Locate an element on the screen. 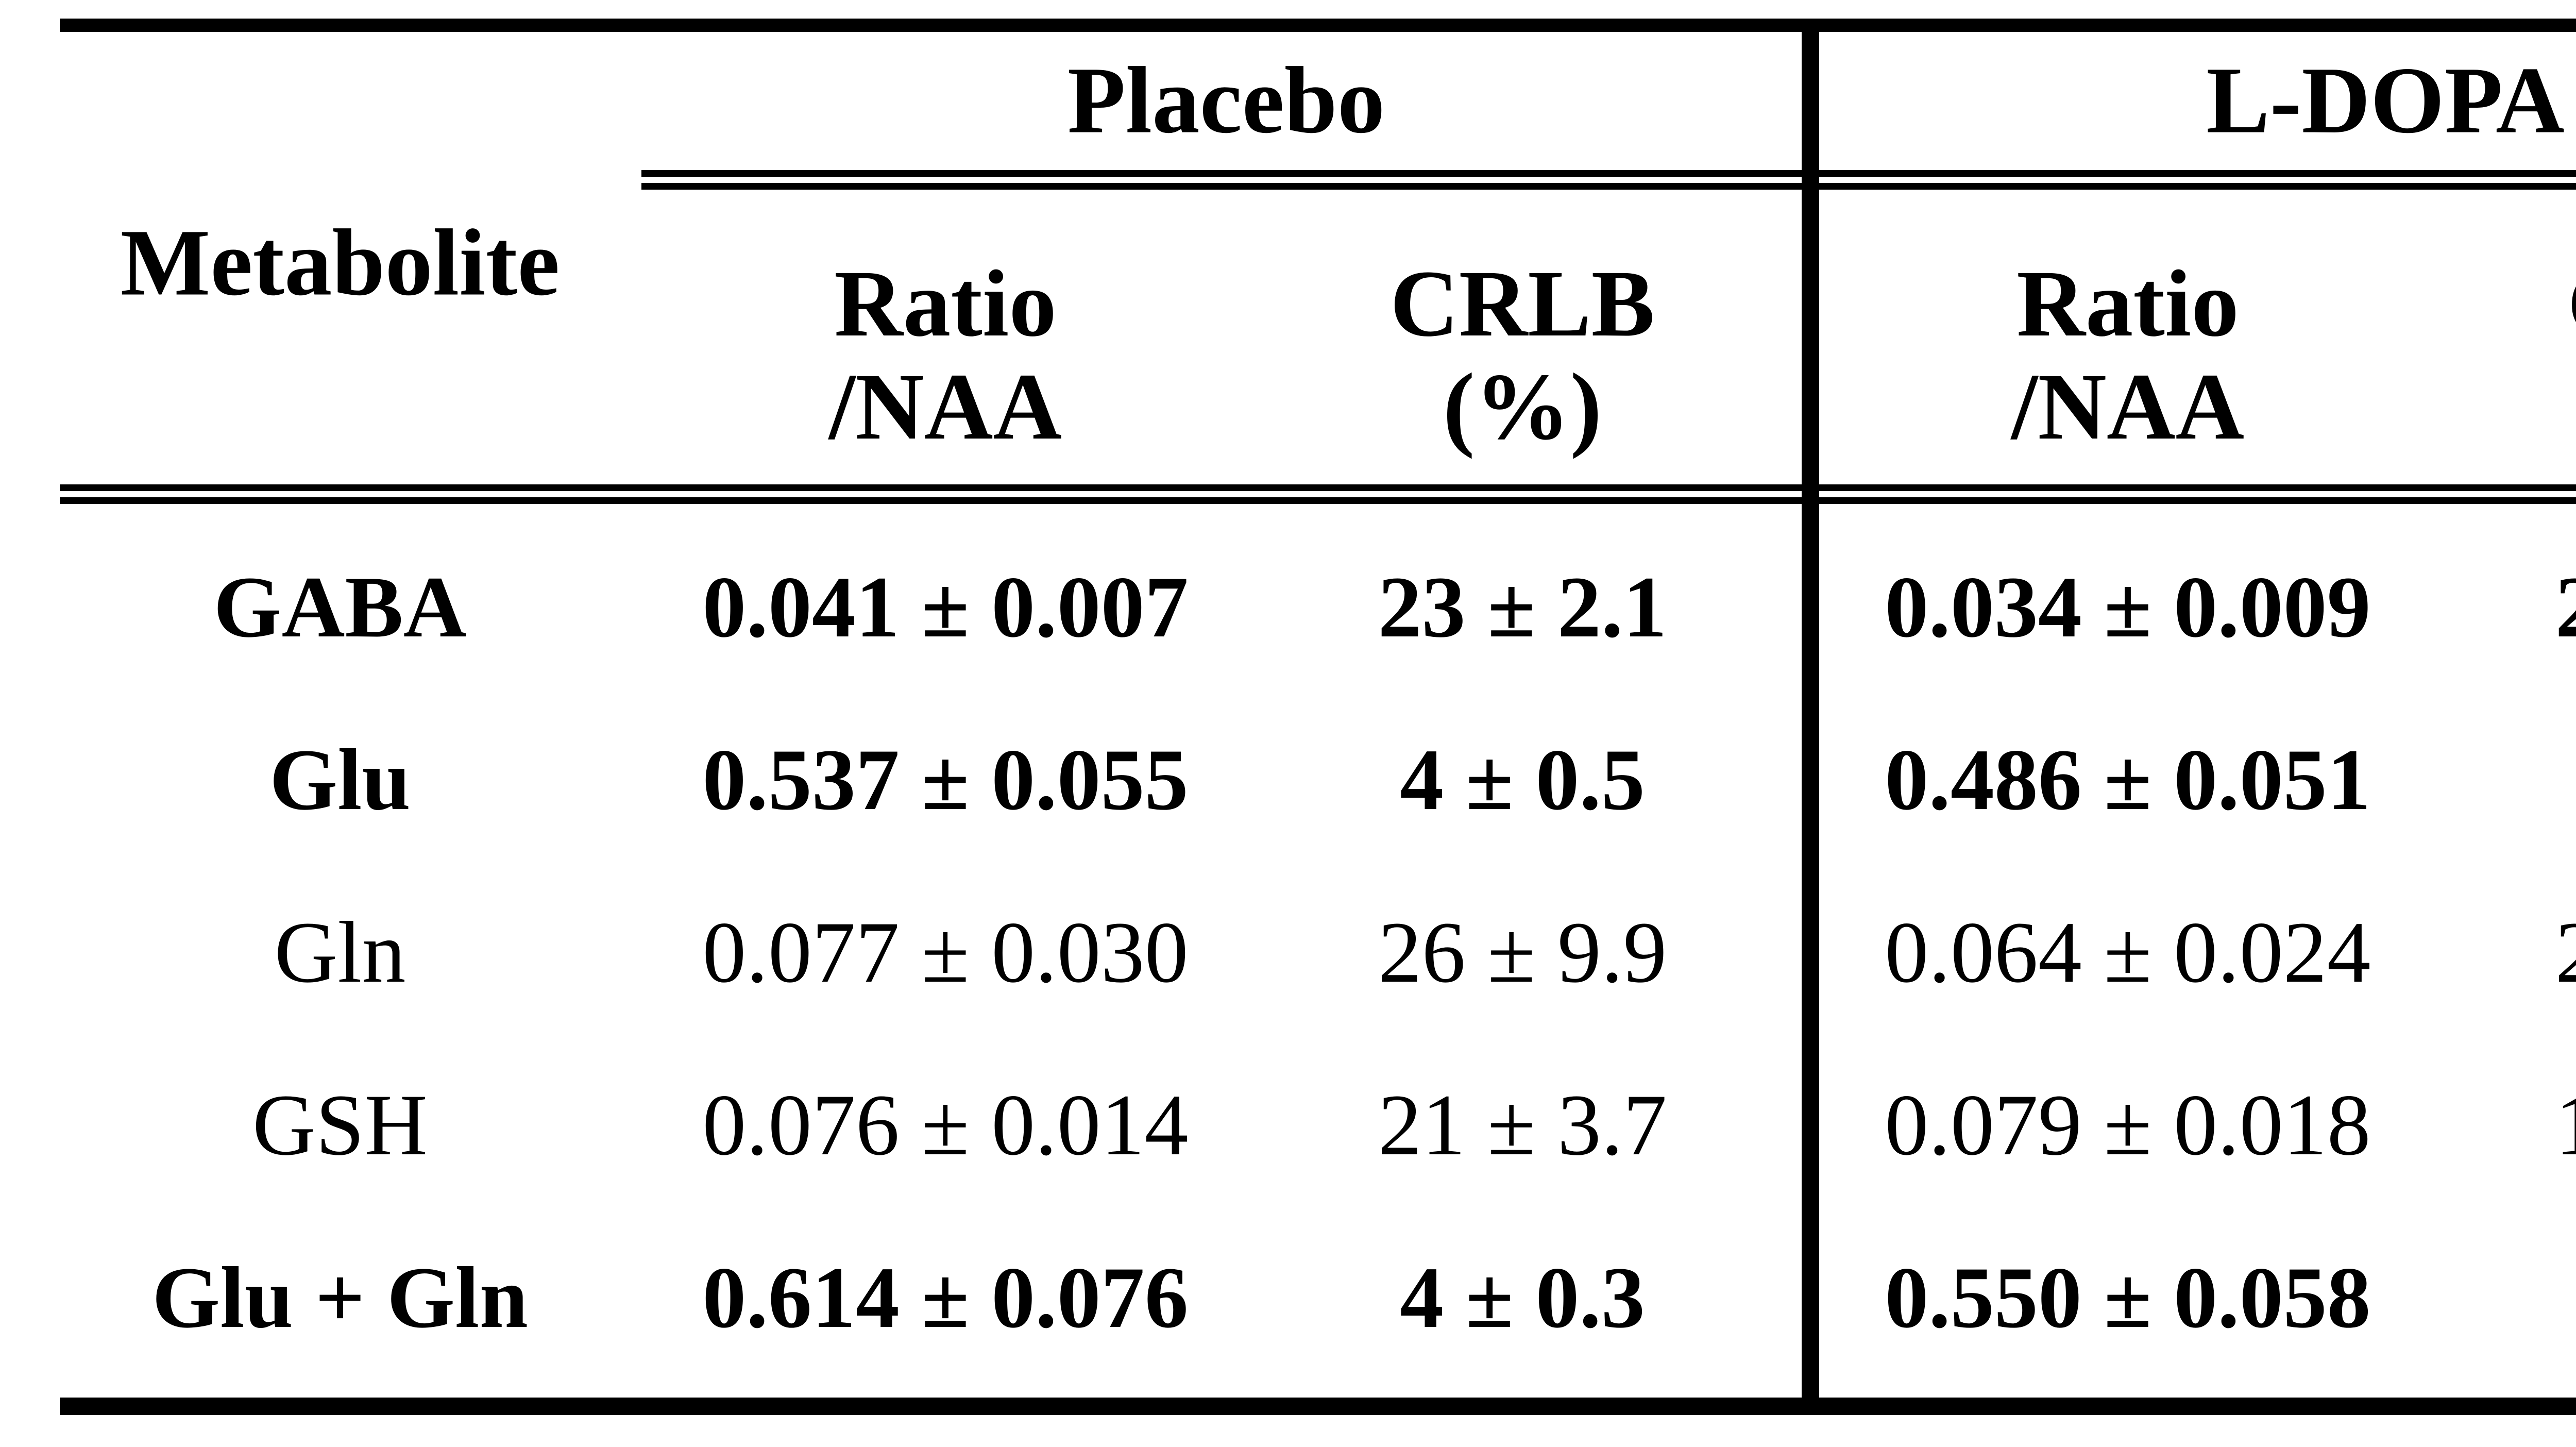  subheader-placebo-crlb-line2: (%) is located at coordinates (1522, 407).